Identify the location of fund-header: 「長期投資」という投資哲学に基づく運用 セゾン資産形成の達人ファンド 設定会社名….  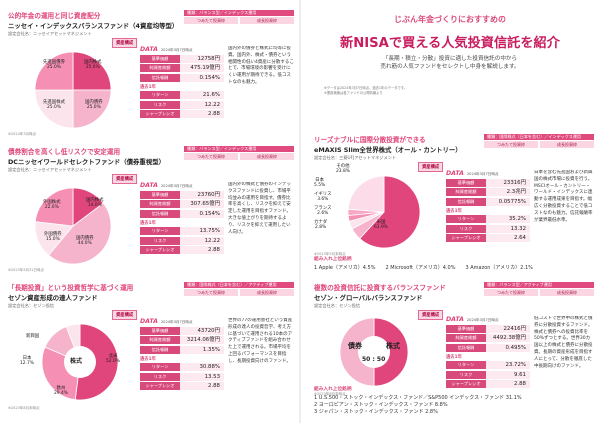
(151, 295).